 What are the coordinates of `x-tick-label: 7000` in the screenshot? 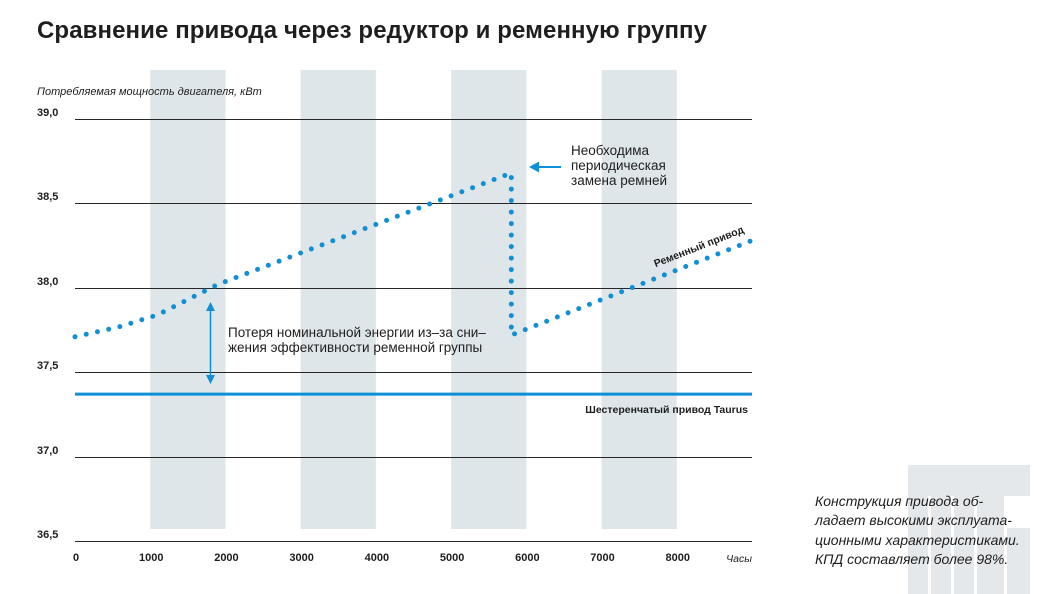 It's located at (602, 558).